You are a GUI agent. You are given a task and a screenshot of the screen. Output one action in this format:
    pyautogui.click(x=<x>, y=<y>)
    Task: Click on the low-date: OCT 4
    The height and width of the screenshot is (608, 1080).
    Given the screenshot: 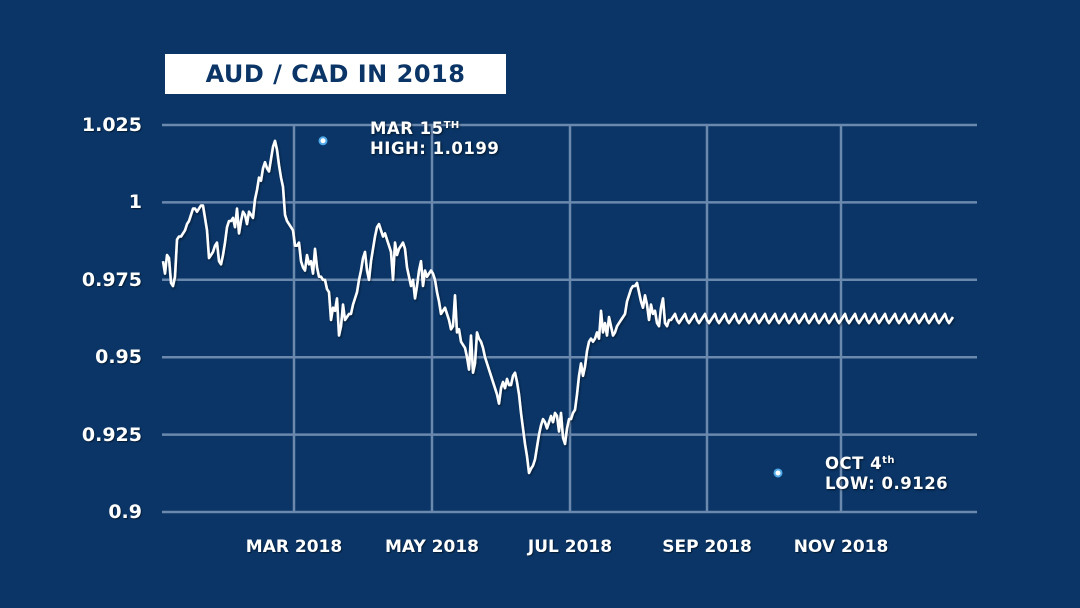 What is the action you would take?
    pyautogui.click(x=854, y=463)
    